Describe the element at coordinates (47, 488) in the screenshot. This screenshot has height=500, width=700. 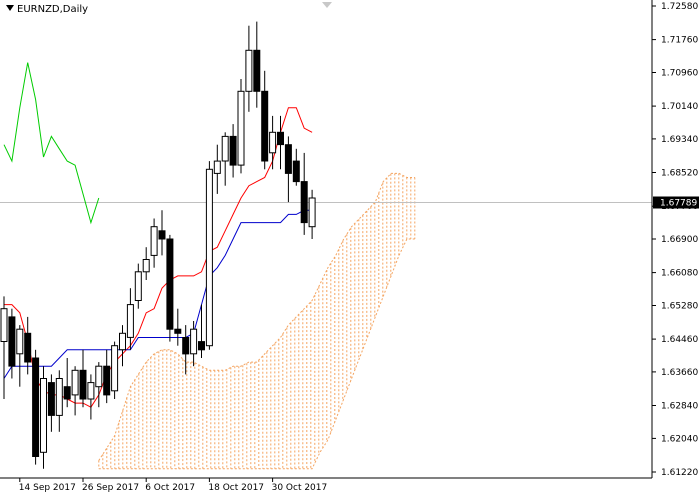
I see `x-tick-label: 14 Sep 2017` at that location.